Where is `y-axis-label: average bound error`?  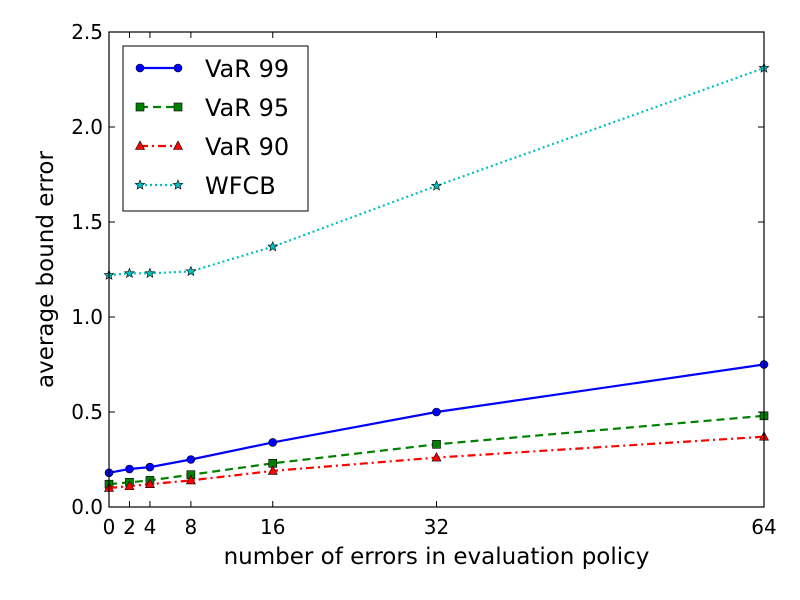
y-axis-label: average bound error is located at coordinates (46, 269).